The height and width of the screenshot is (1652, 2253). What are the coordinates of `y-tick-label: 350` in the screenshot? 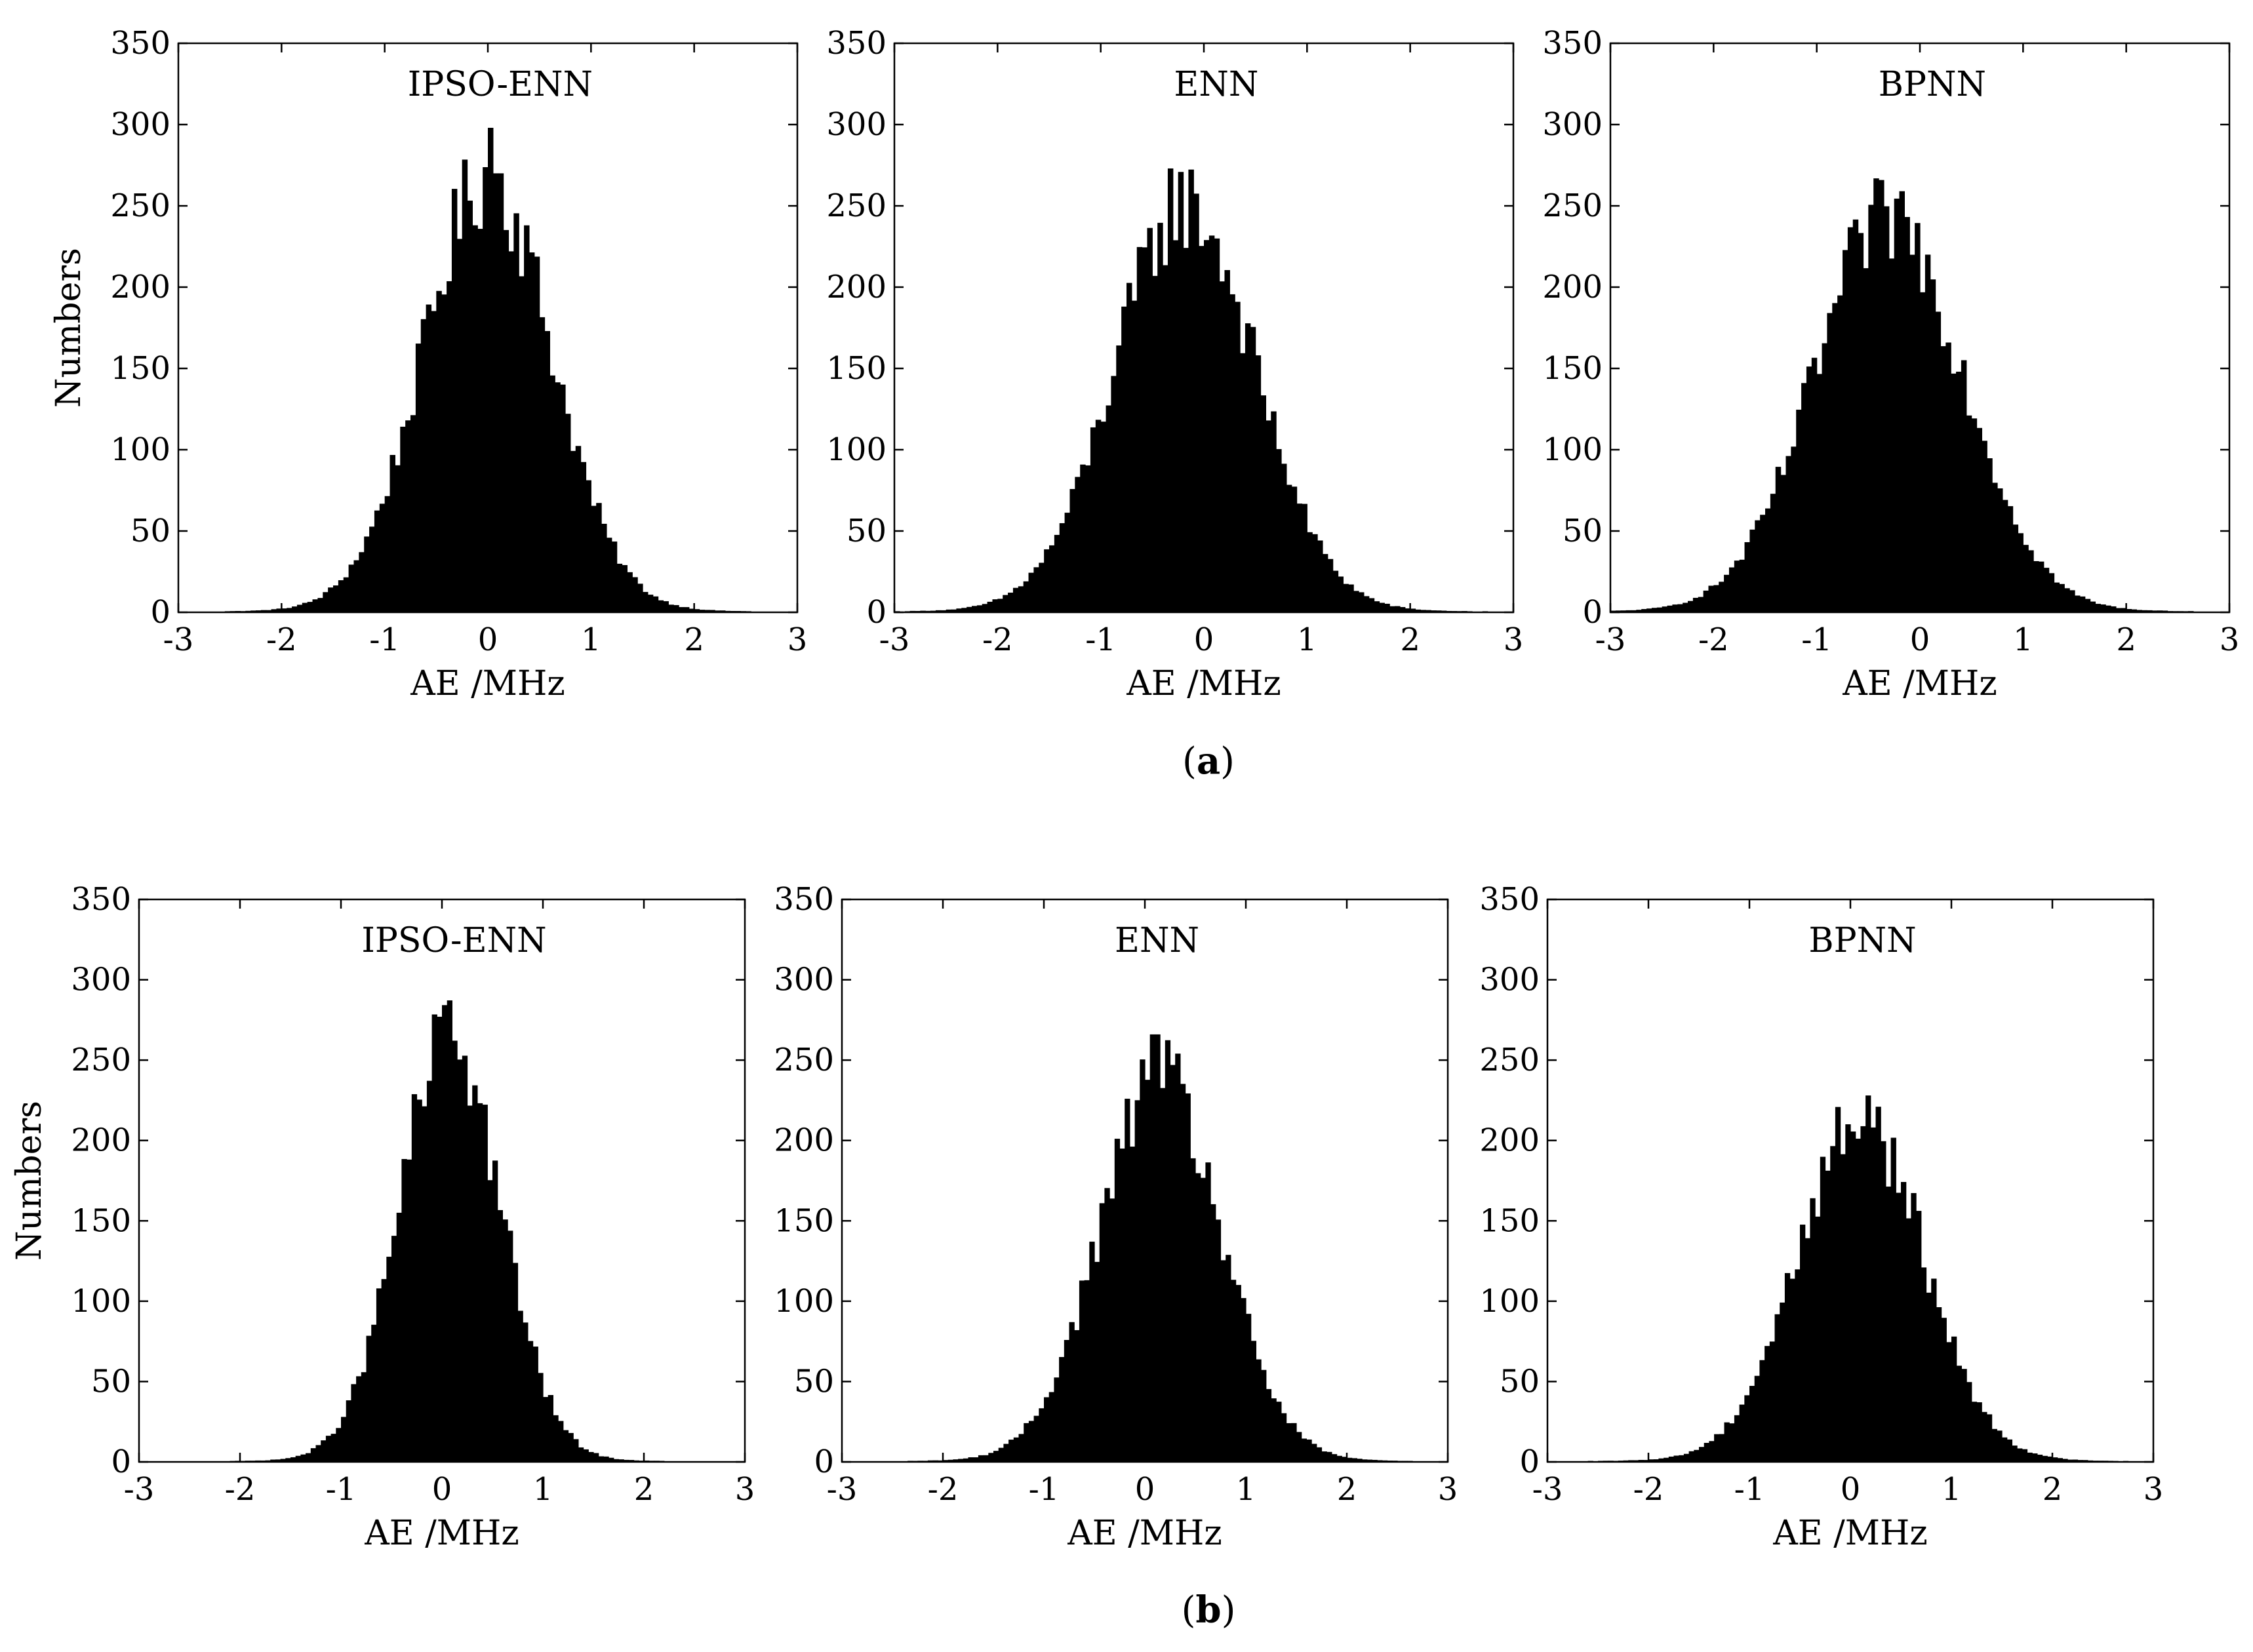 It's located at (804, 899).